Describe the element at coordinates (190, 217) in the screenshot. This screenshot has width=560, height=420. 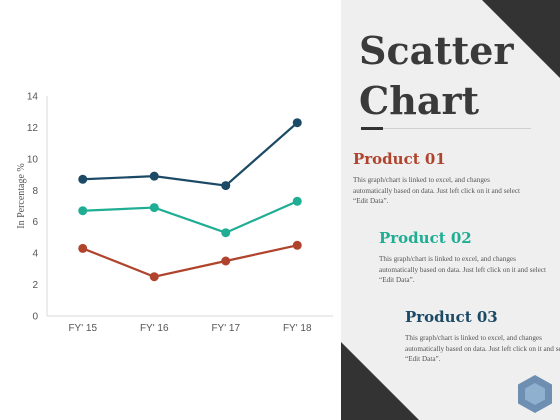
I see `series-2-line` at that location.